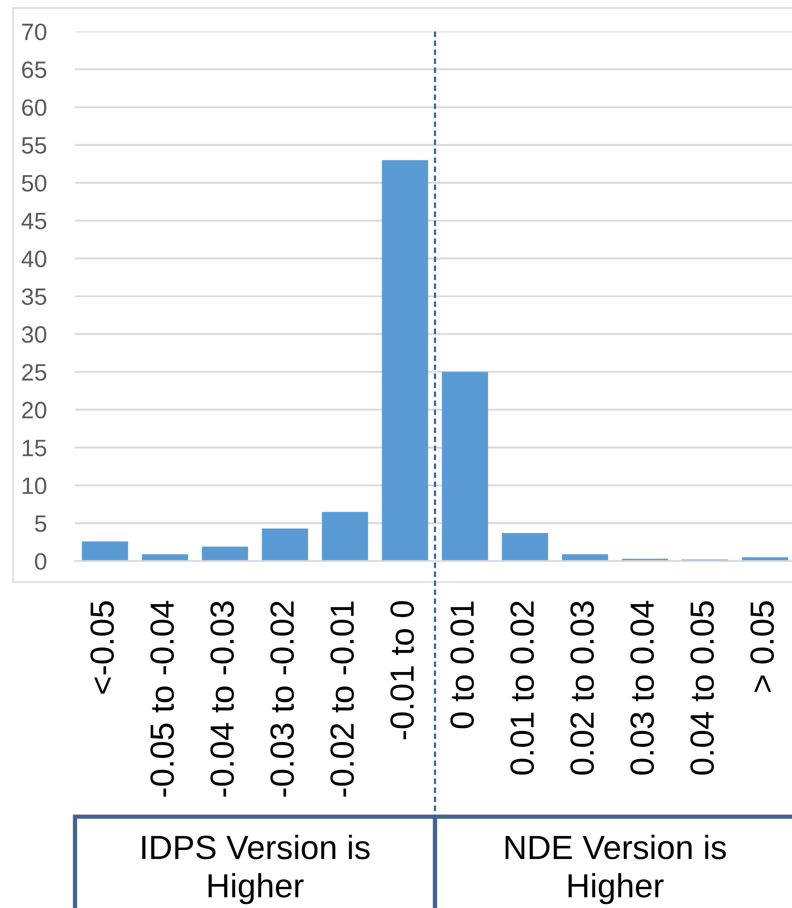  I want to click on y-tick-label: 35, so click(34, 297).